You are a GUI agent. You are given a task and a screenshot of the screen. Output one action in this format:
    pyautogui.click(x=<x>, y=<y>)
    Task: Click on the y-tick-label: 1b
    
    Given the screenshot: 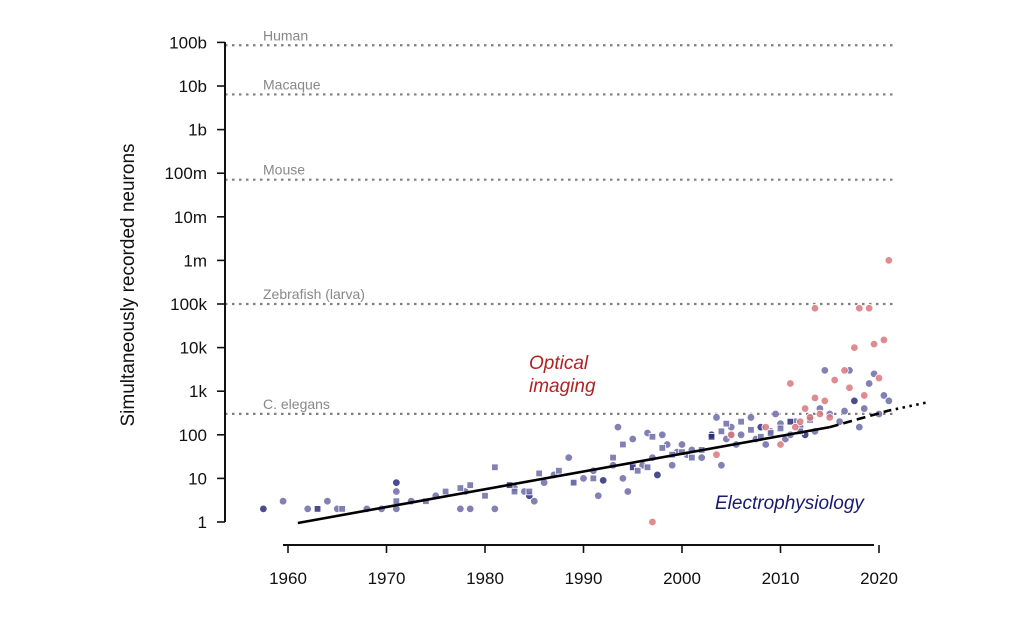 What is the action you would take?
    pyautogui.click(x=197, y=130)
    